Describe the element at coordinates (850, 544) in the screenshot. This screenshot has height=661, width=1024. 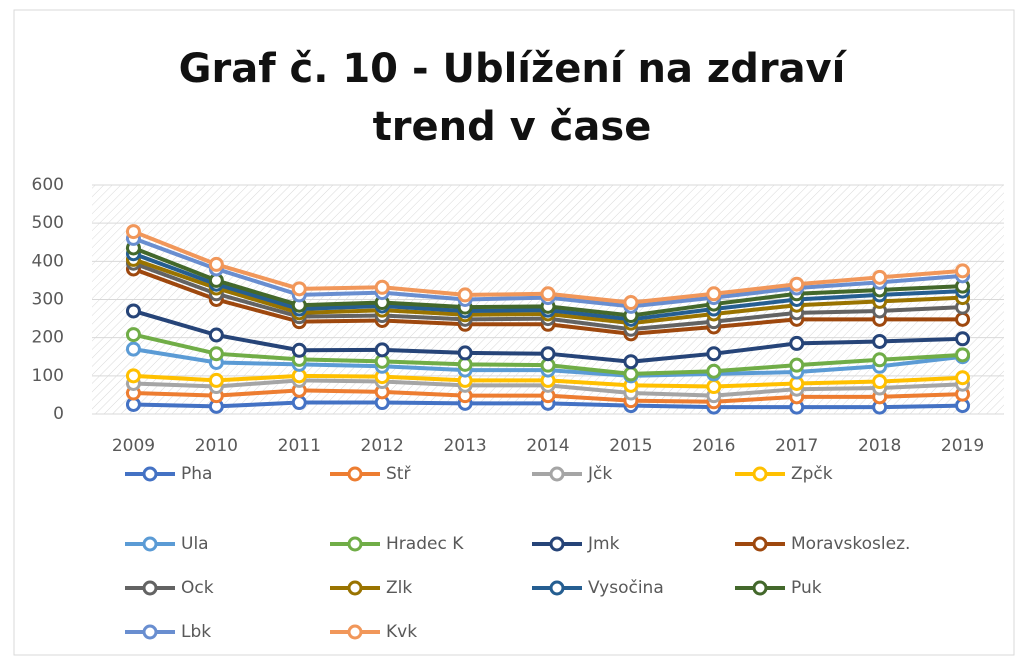
I see `legend-label: Moravskoslez.` at that location.